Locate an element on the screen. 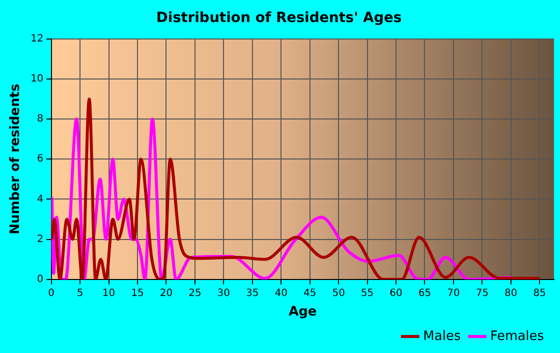  x-tick-label: 20 is located at coordinates (166, 293).